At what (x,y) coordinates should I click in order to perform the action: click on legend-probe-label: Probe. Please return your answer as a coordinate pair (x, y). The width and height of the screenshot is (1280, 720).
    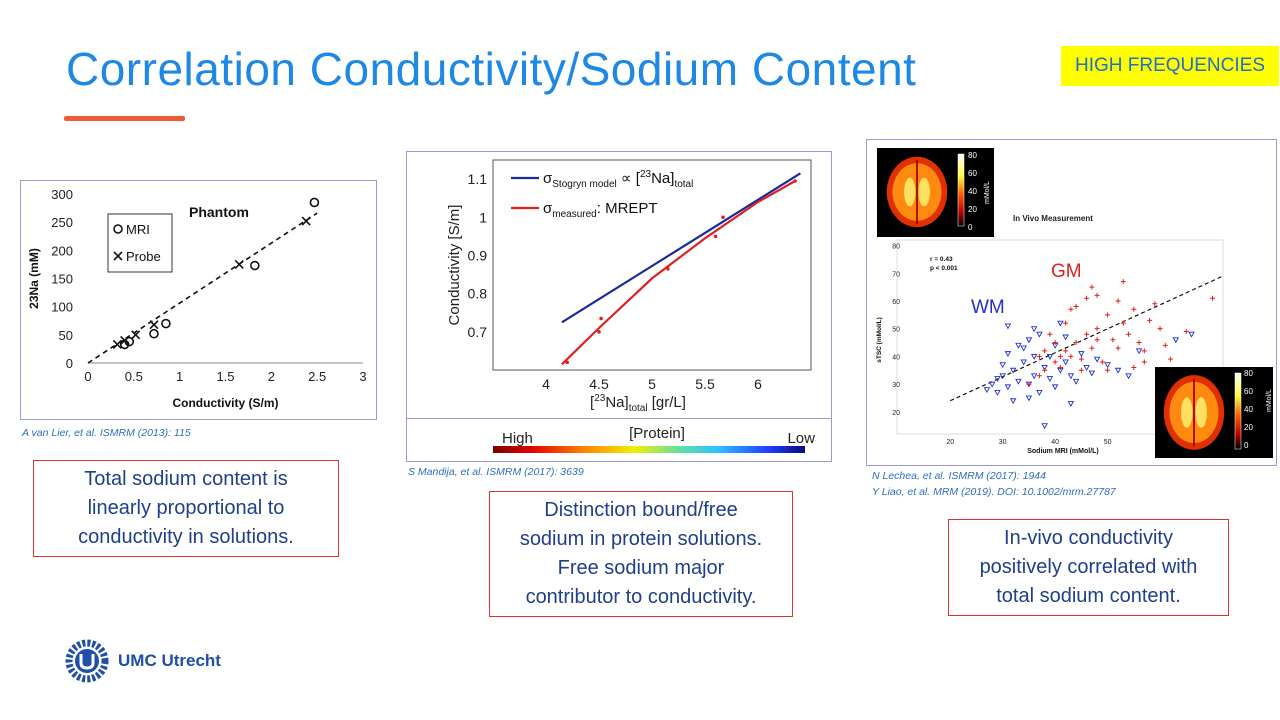
    Looking at the image, I should click on (143, 256).